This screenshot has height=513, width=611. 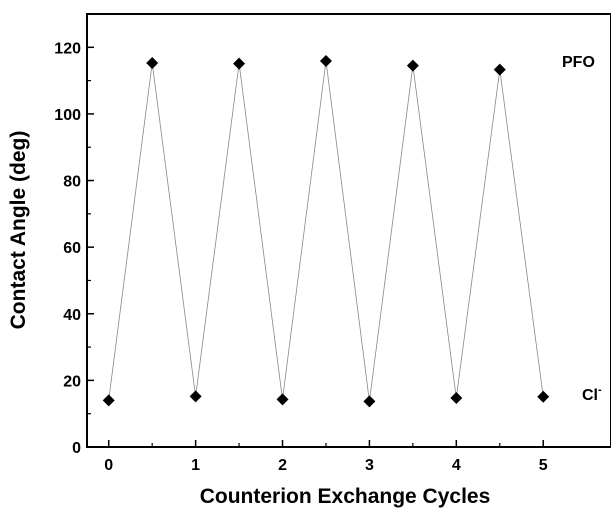 I want to click on annotation-cl: Cl-, so click(x=592, y=394).